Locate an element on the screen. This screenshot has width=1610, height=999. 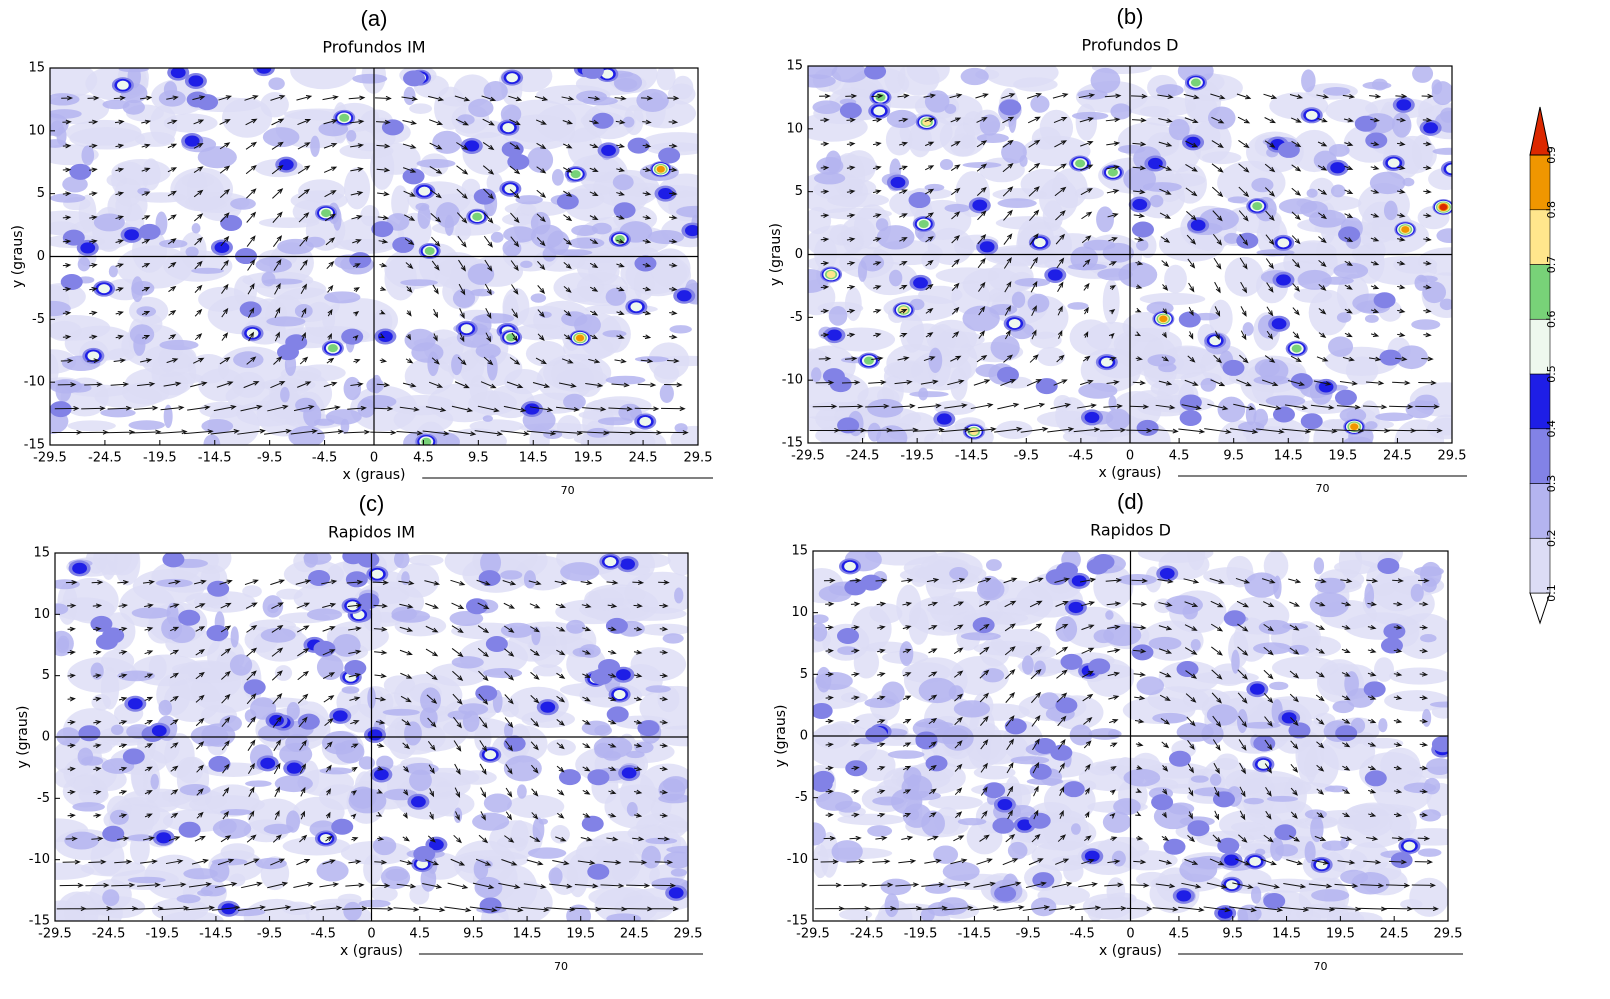
y-tick-label: 15 is located at coordinates (41, 553).